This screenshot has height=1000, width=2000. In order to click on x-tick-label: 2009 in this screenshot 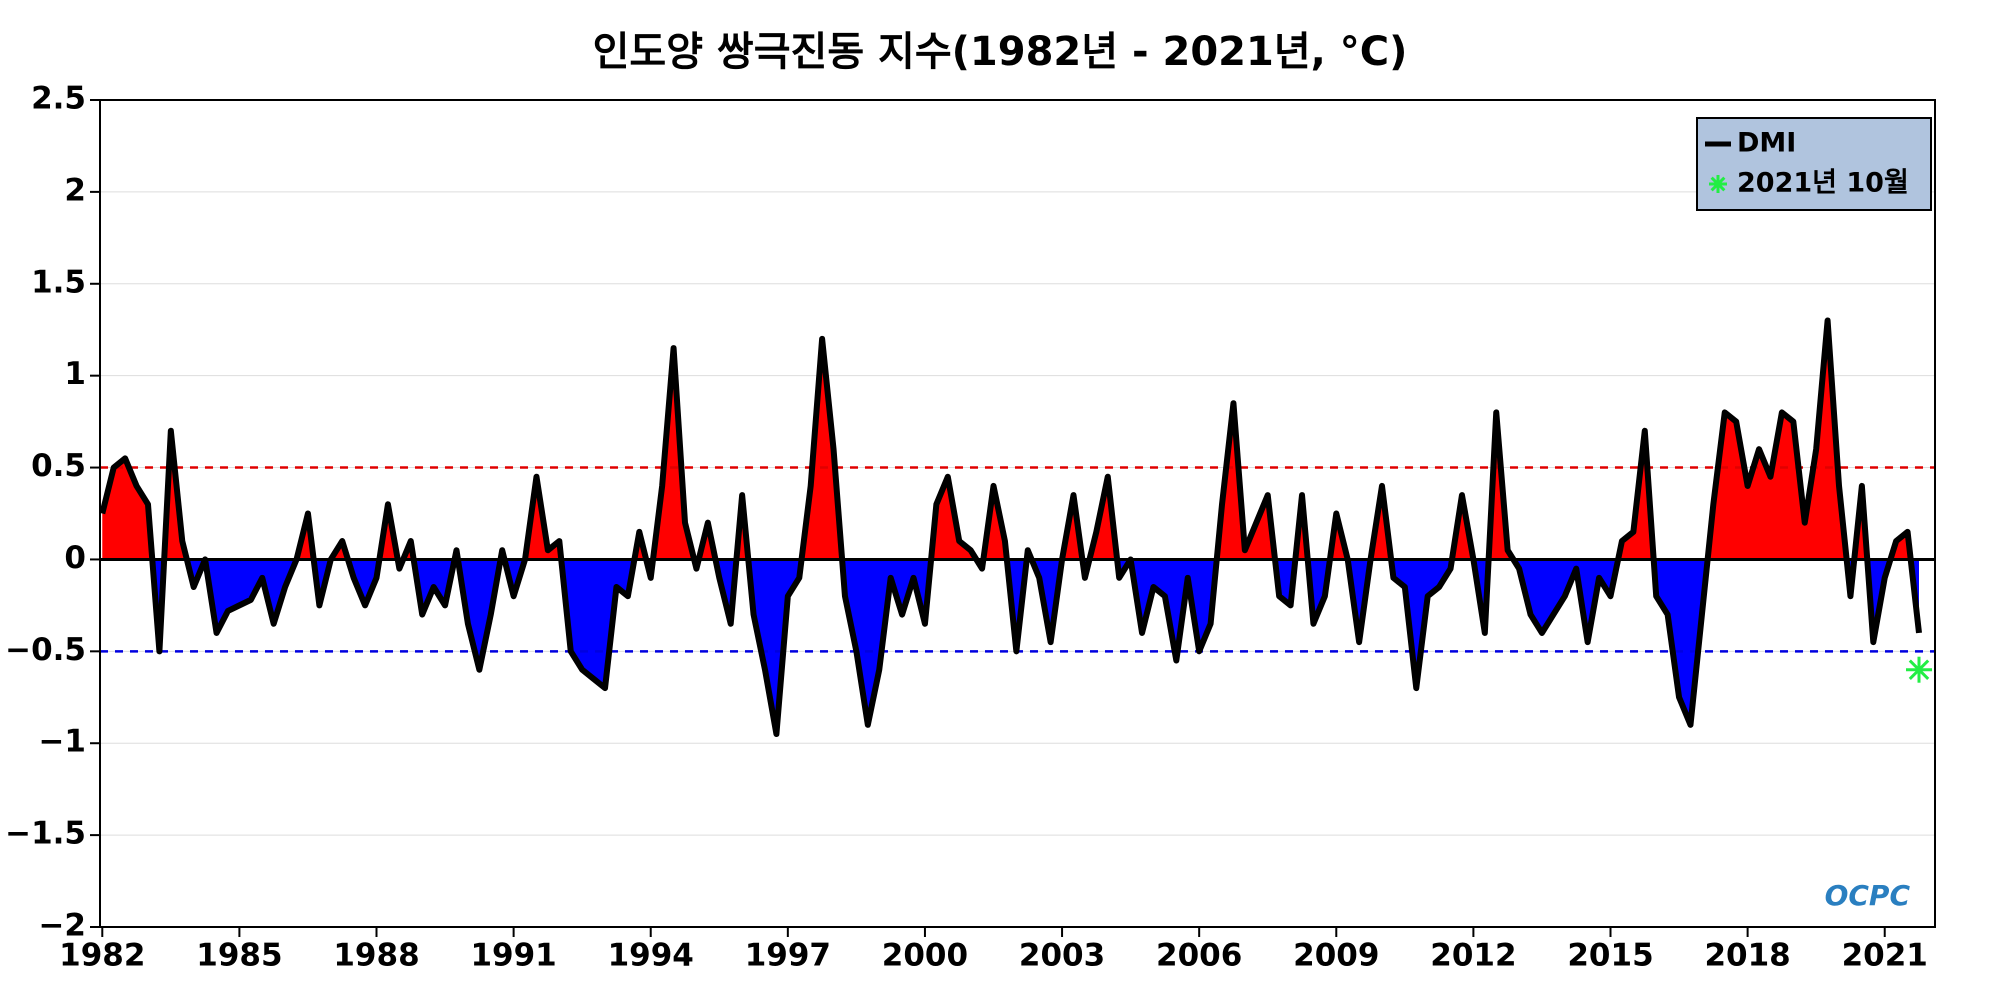, I will do `click(1336, 956)`.